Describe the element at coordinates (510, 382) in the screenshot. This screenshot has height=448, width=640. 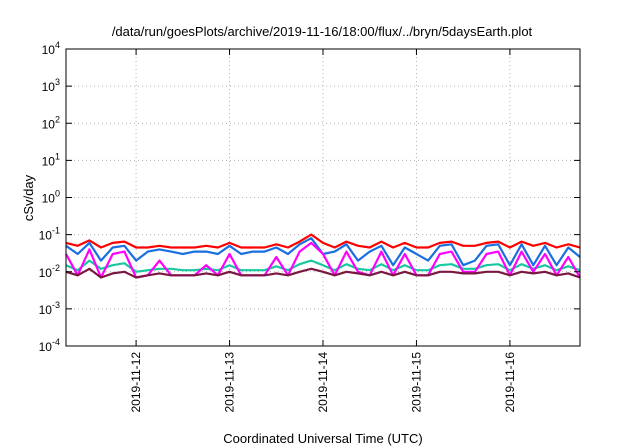
I see `x-tick-label: 2019-11-16` at that location.